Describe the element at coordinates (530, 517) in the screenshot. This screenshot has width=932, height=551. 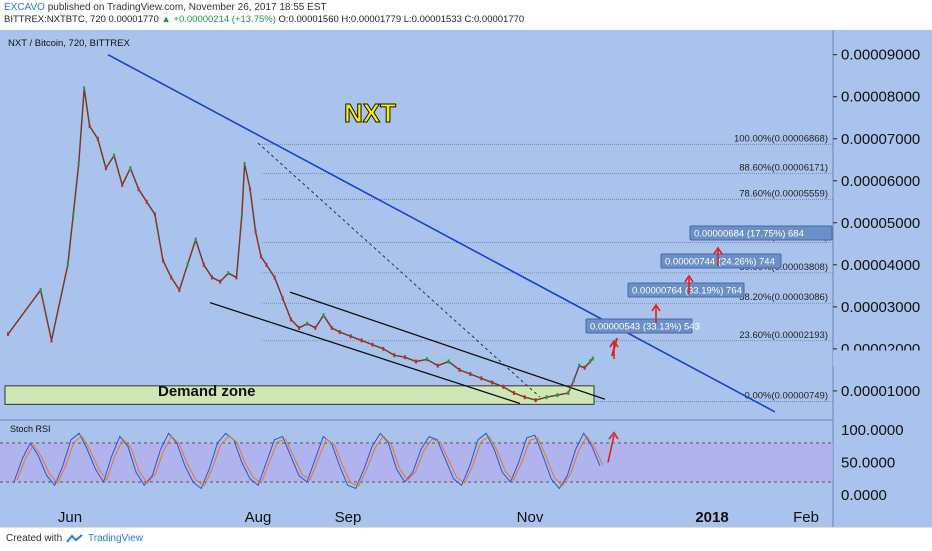
I see `time-tick-label: Nov` at that location.